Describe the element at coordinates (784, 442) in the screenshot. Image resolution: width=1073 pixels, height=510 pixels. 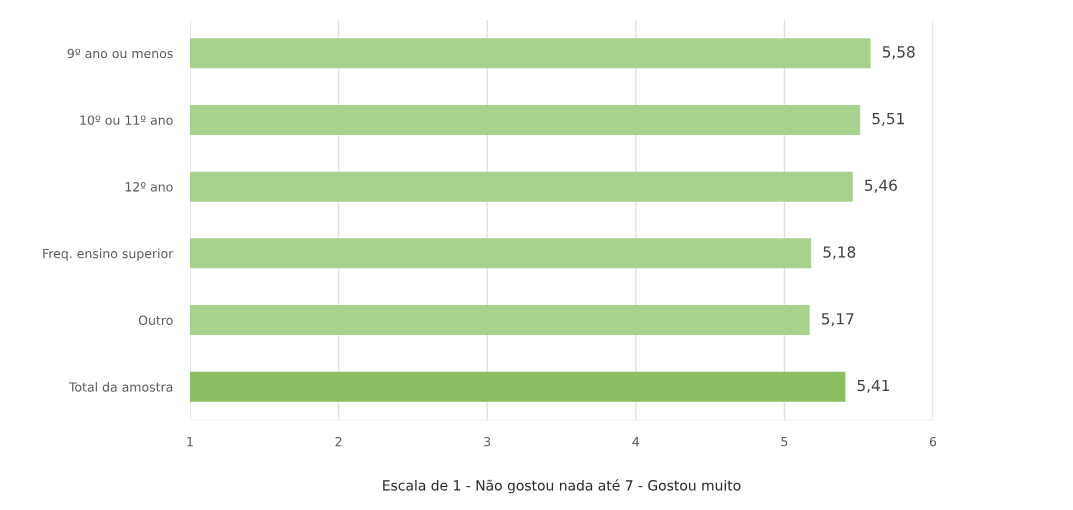
I see `x-tick-label: 5` at that location.